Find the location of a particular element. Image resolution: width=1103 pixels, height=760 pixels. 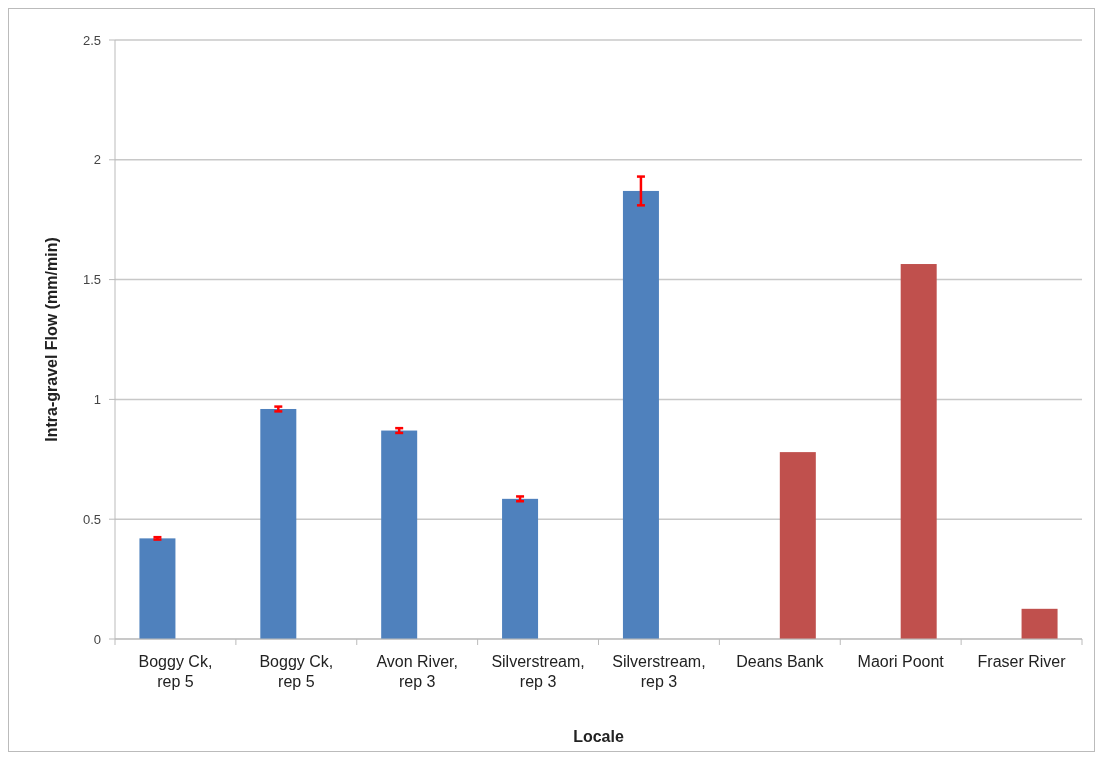

y-tick-label: 2 is located at coordinates (97, 160).